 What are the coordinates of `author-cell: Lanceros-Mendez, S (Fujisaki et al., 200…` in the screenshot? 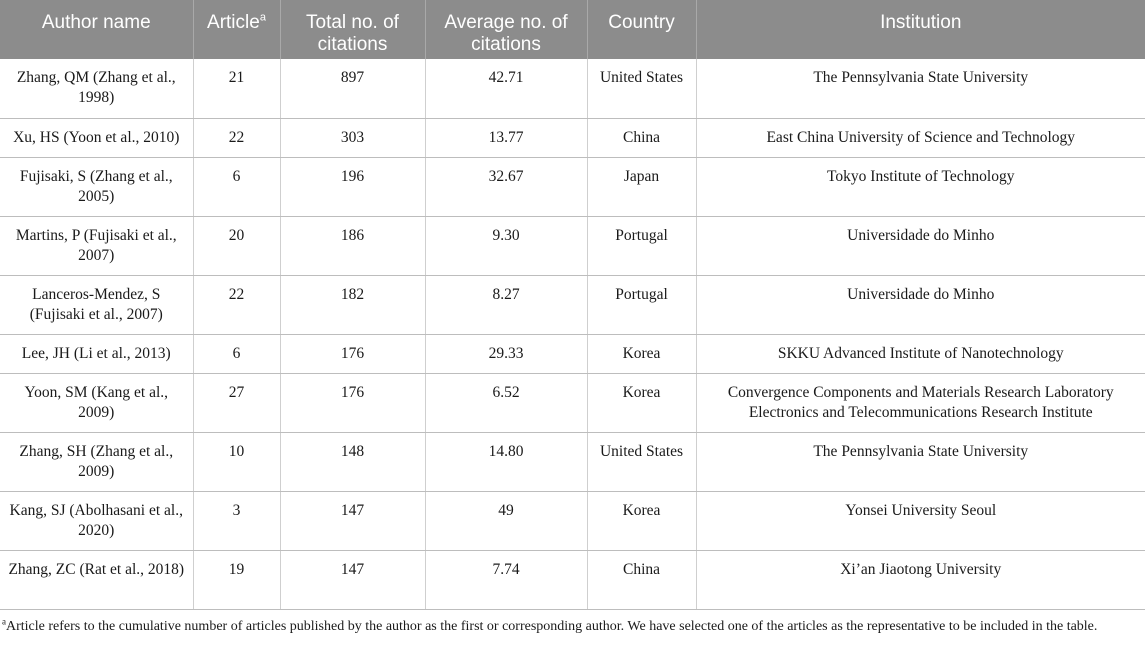 It's located at (97, 305).